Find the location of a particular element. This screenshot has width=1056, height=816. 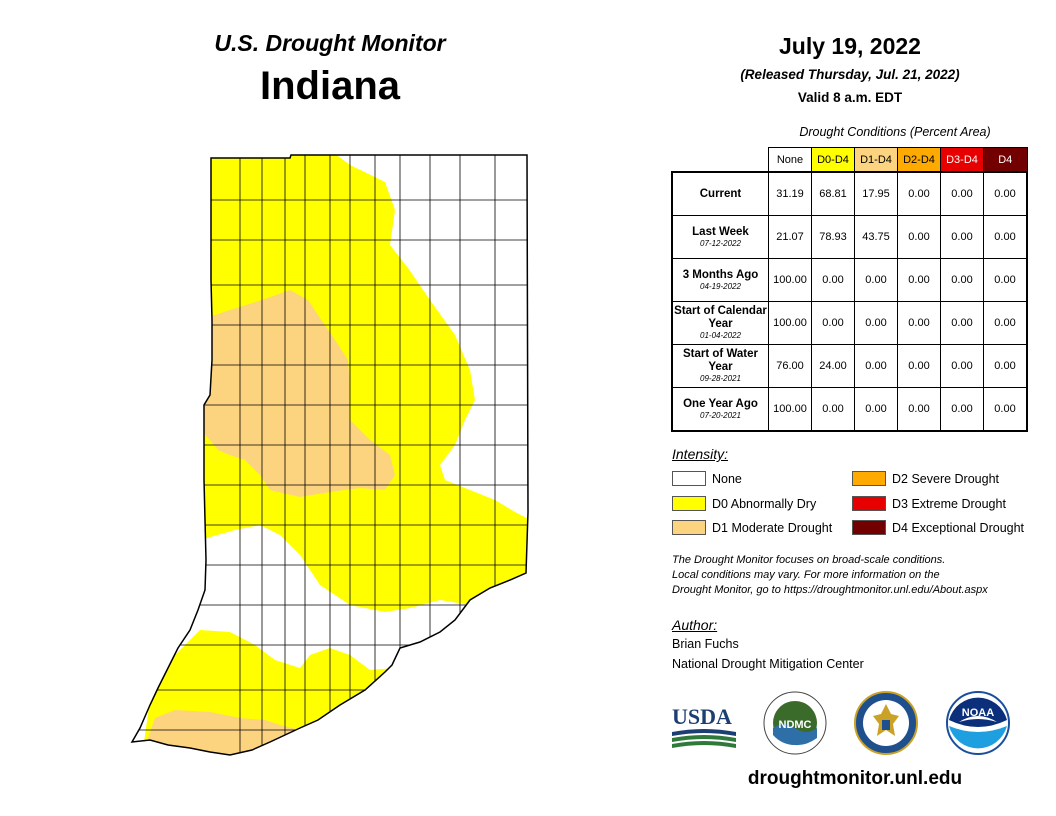

row-header: Current is located at coordinates (720, 193).